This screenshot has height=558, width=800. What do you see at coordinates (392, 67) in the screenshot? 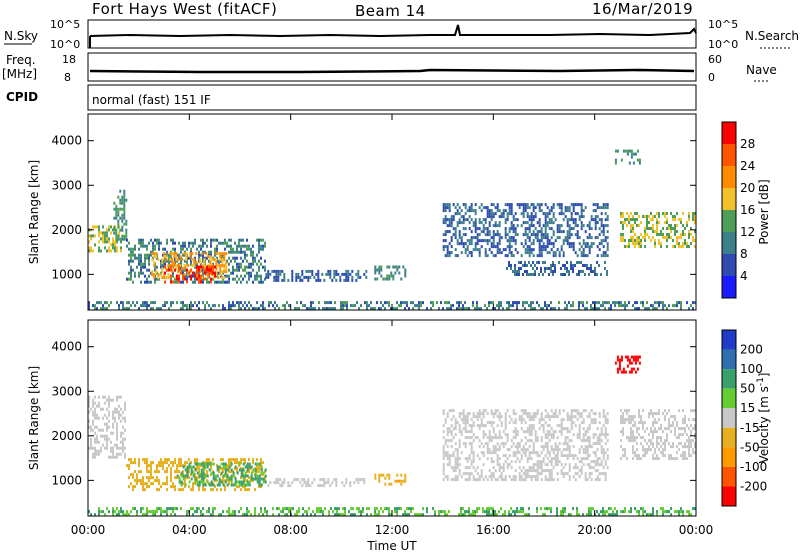
I see `freq-frame` at bounding box center [392, 67].